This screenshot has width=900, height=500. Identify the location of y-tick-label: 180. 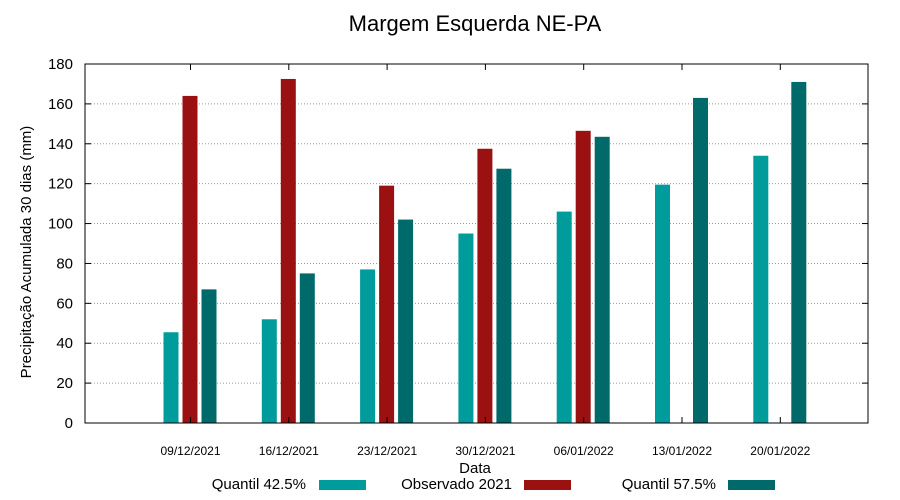
(60, 64).